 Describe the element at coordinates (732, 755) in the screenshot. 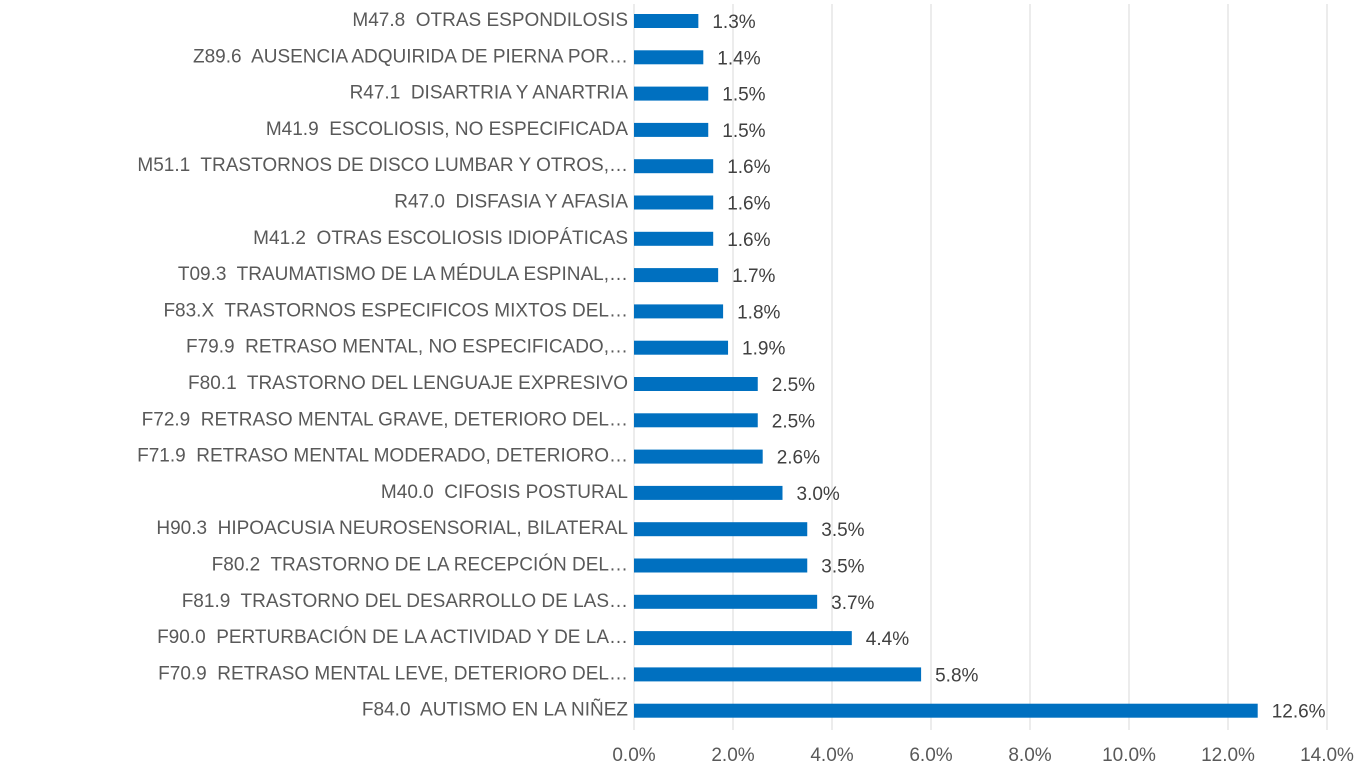

I see `x-tick-label: 2.0%` at that location.